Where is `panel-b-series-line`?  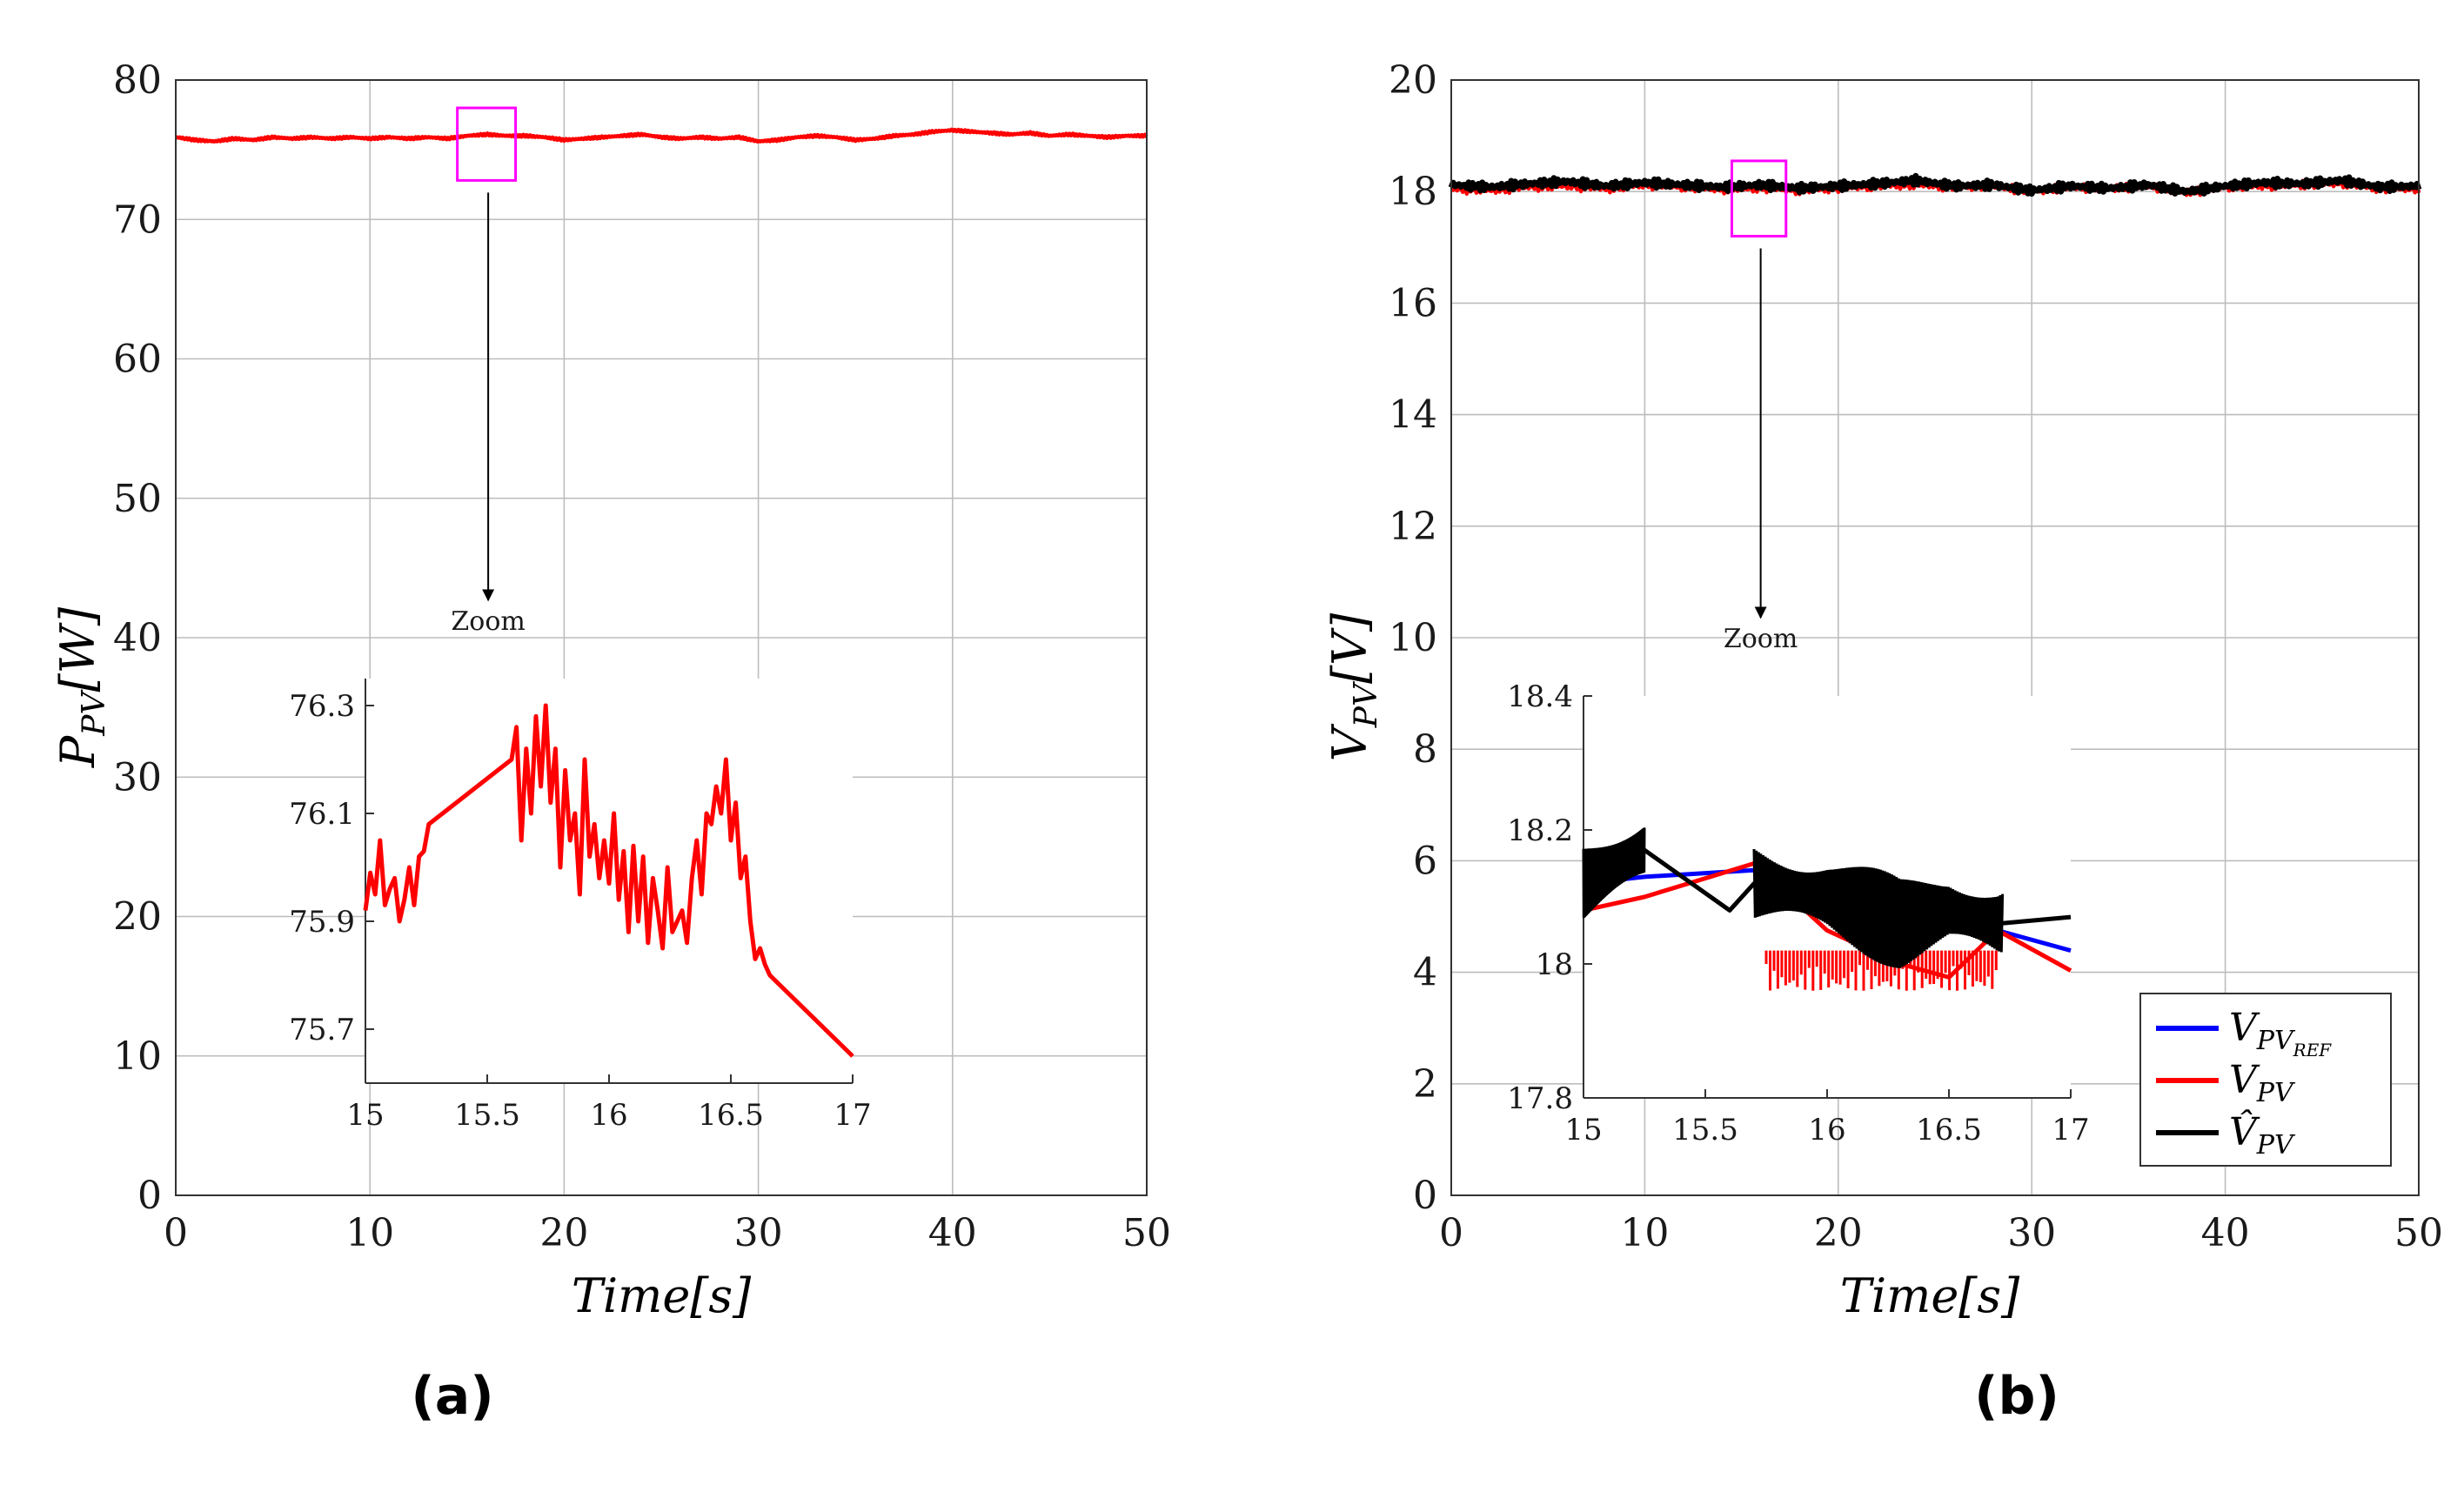 panel-b-series-line is located at coordinates (1935, 184).